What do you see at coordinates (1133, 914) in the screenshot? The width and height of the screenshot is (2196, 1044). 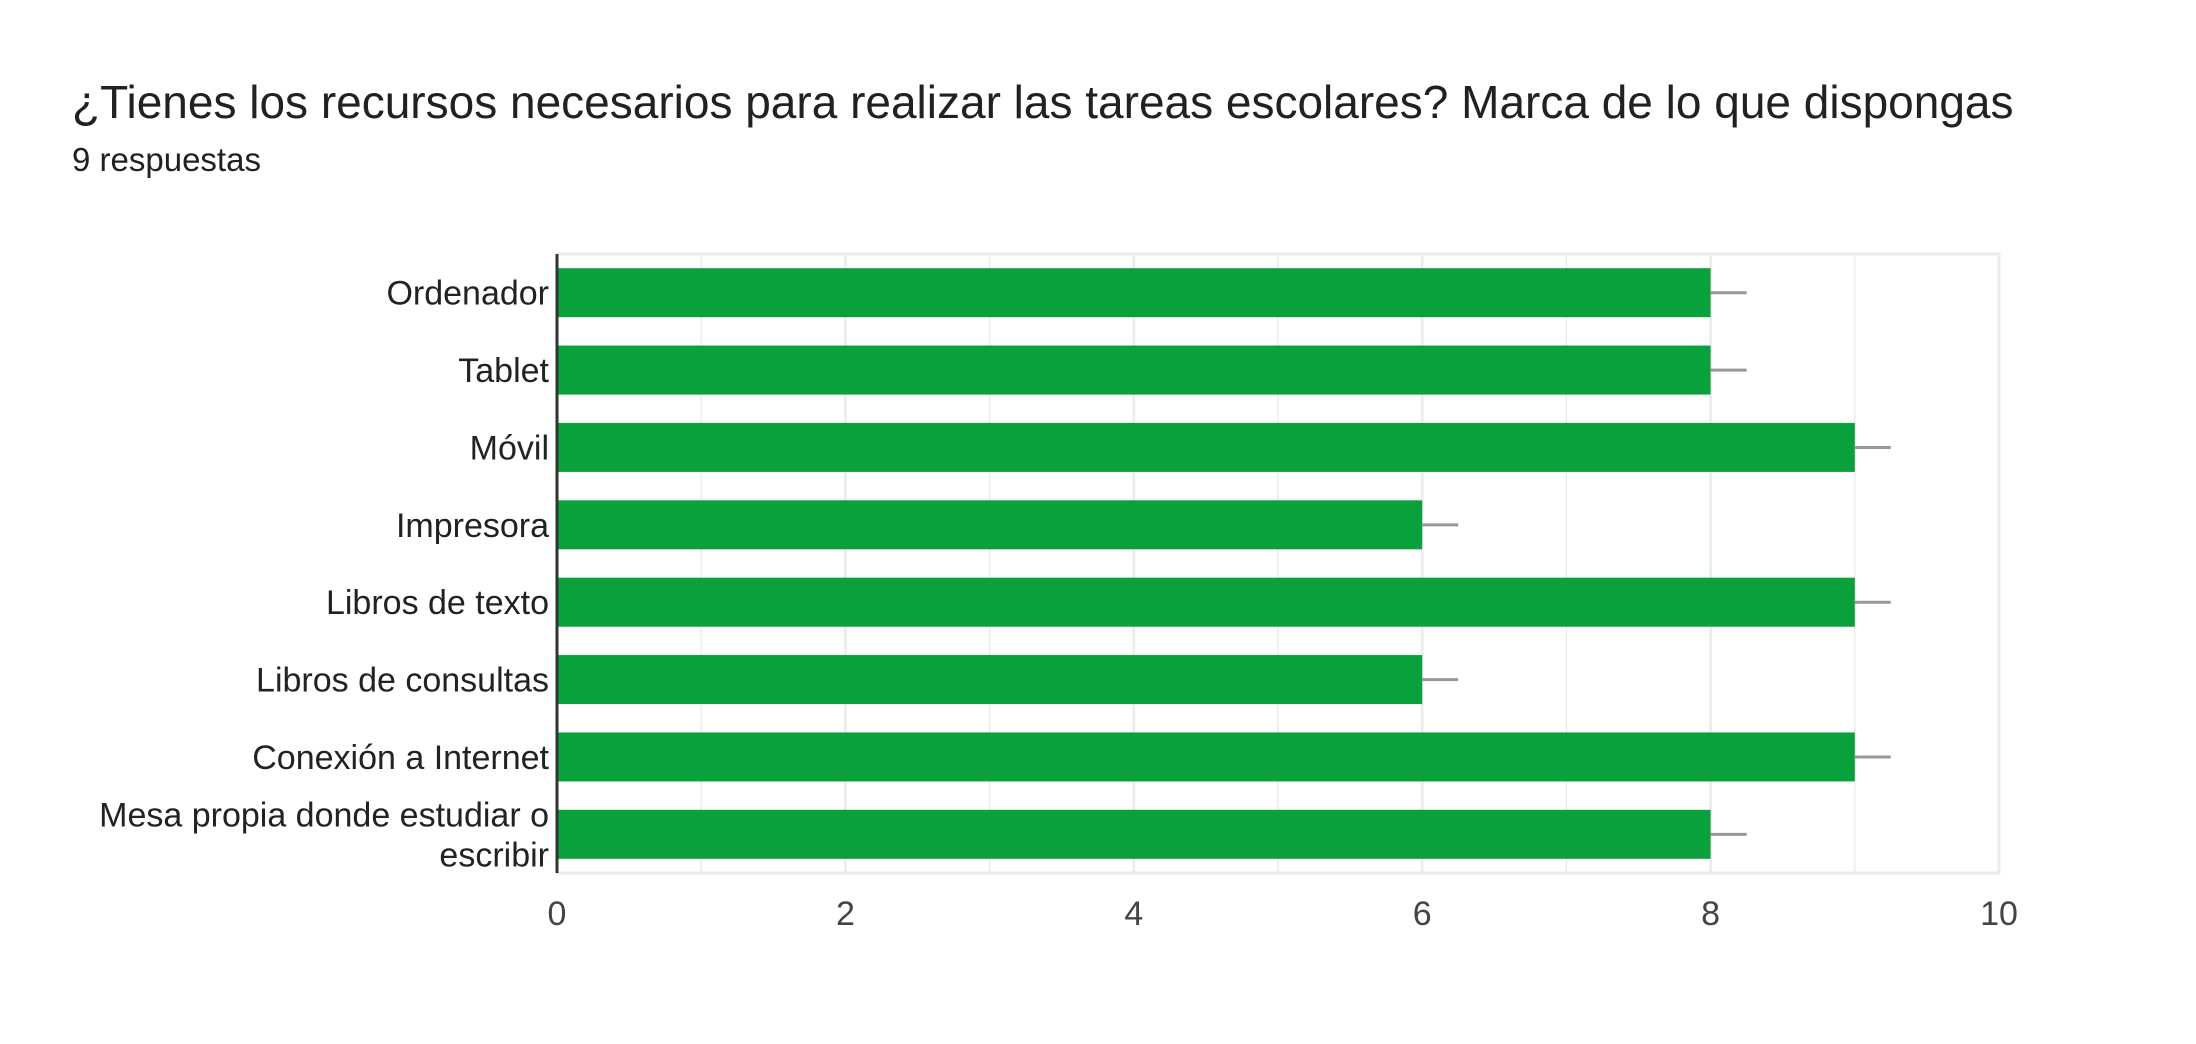 I see `x-tick-label: 4` at bounding box center [1133, 914].